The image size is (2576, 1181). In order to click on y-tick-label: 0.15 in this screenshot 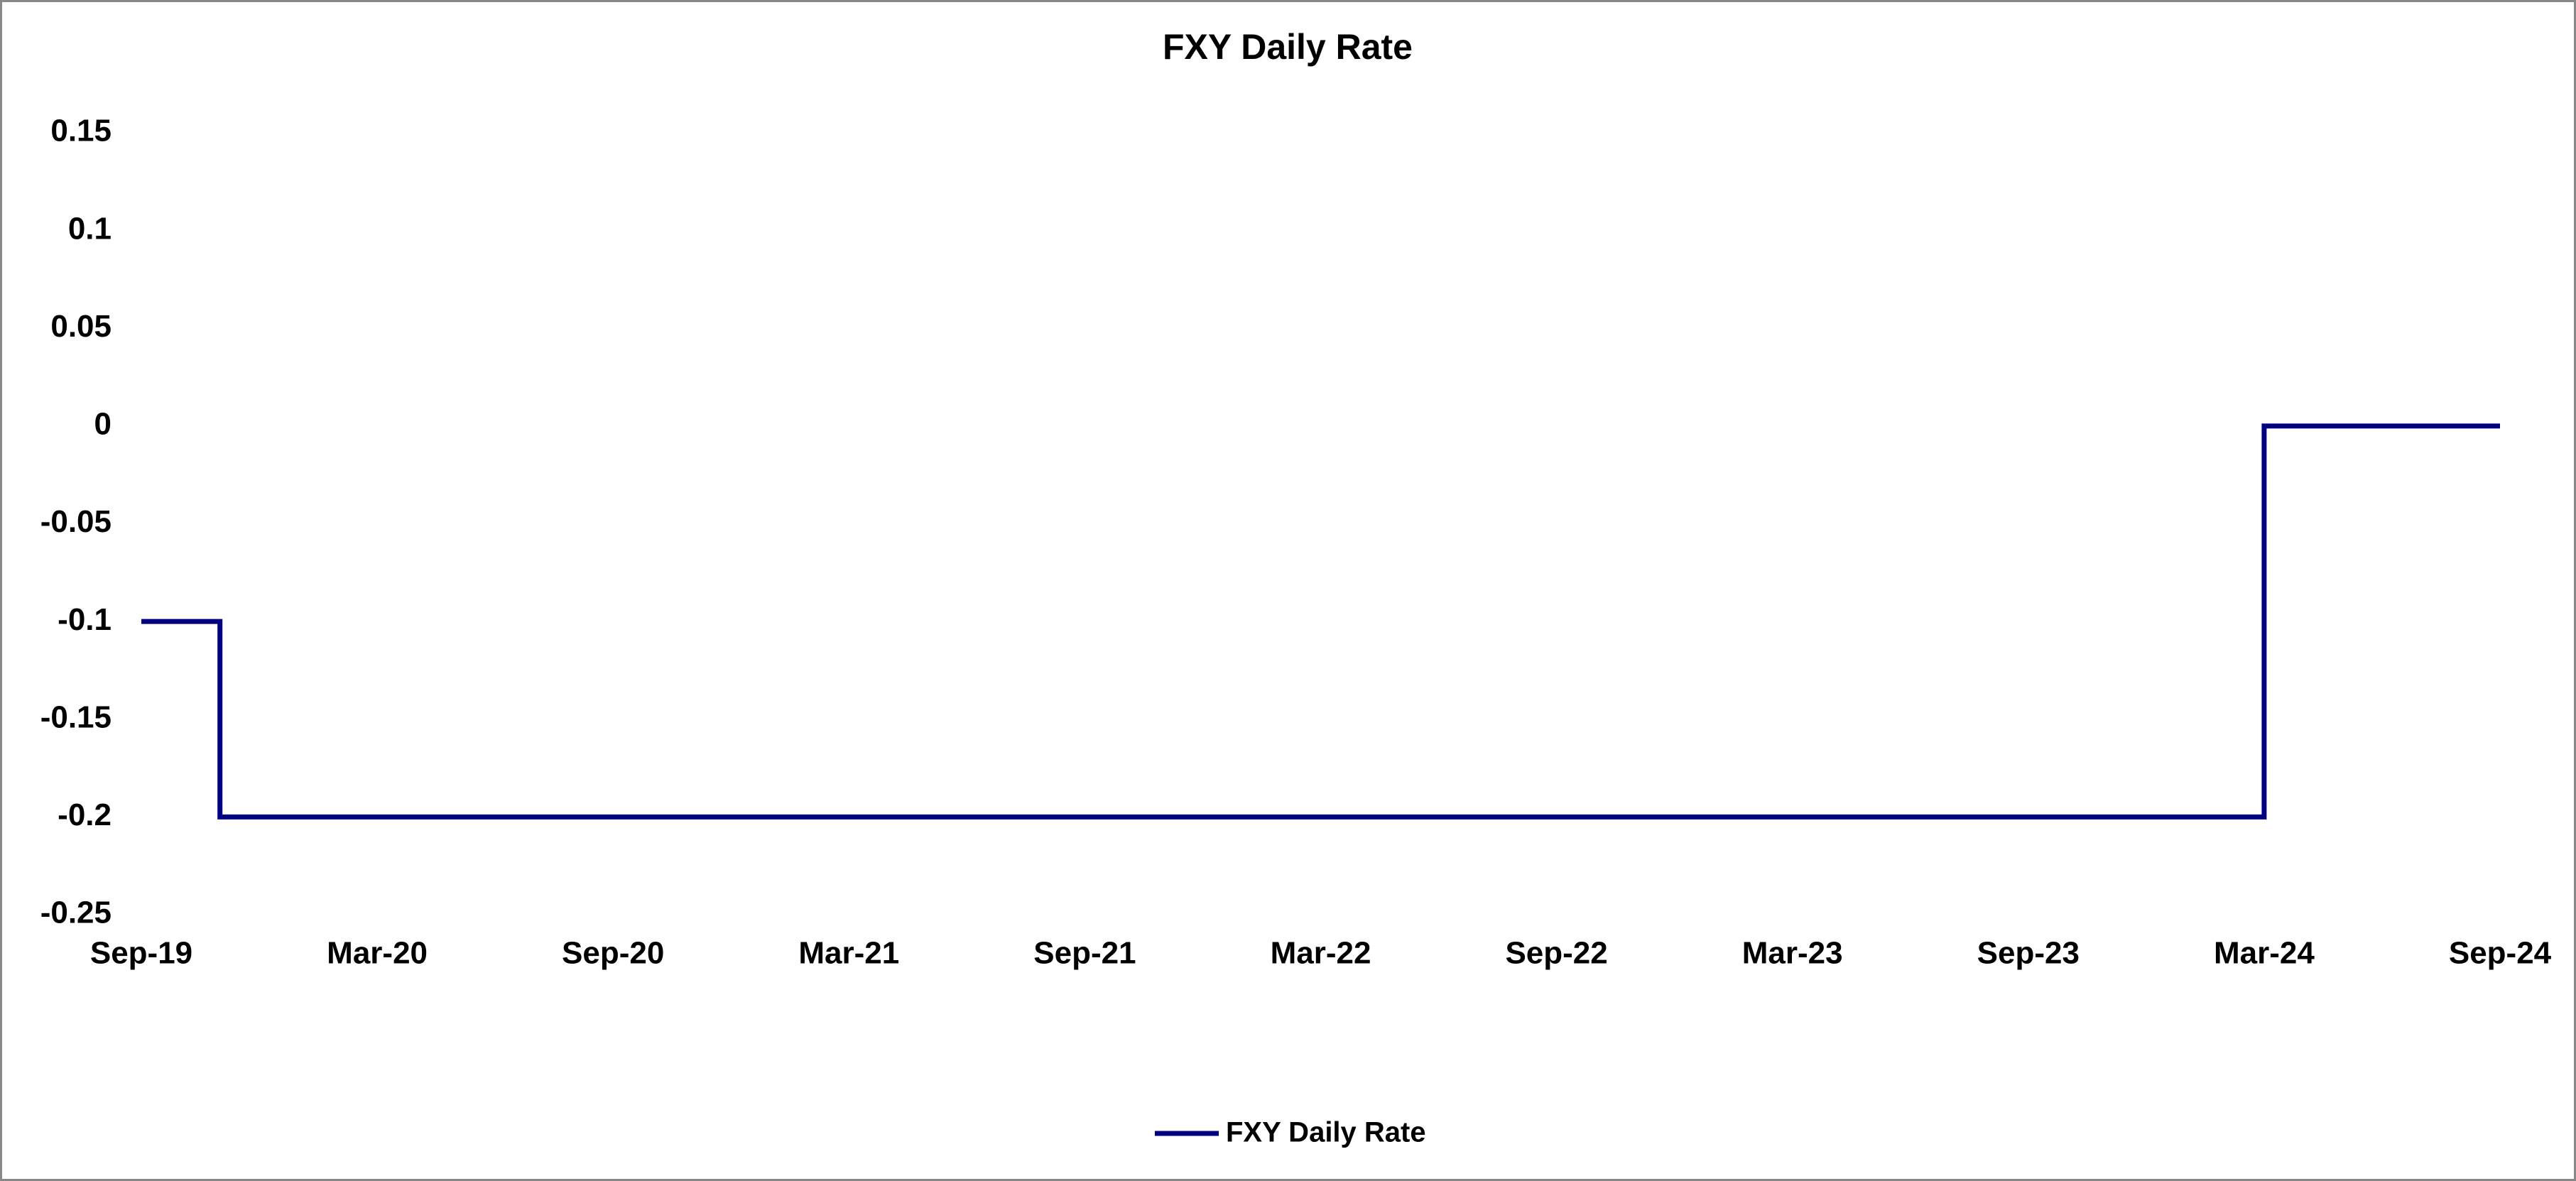, I will do `click(81, 131)`.